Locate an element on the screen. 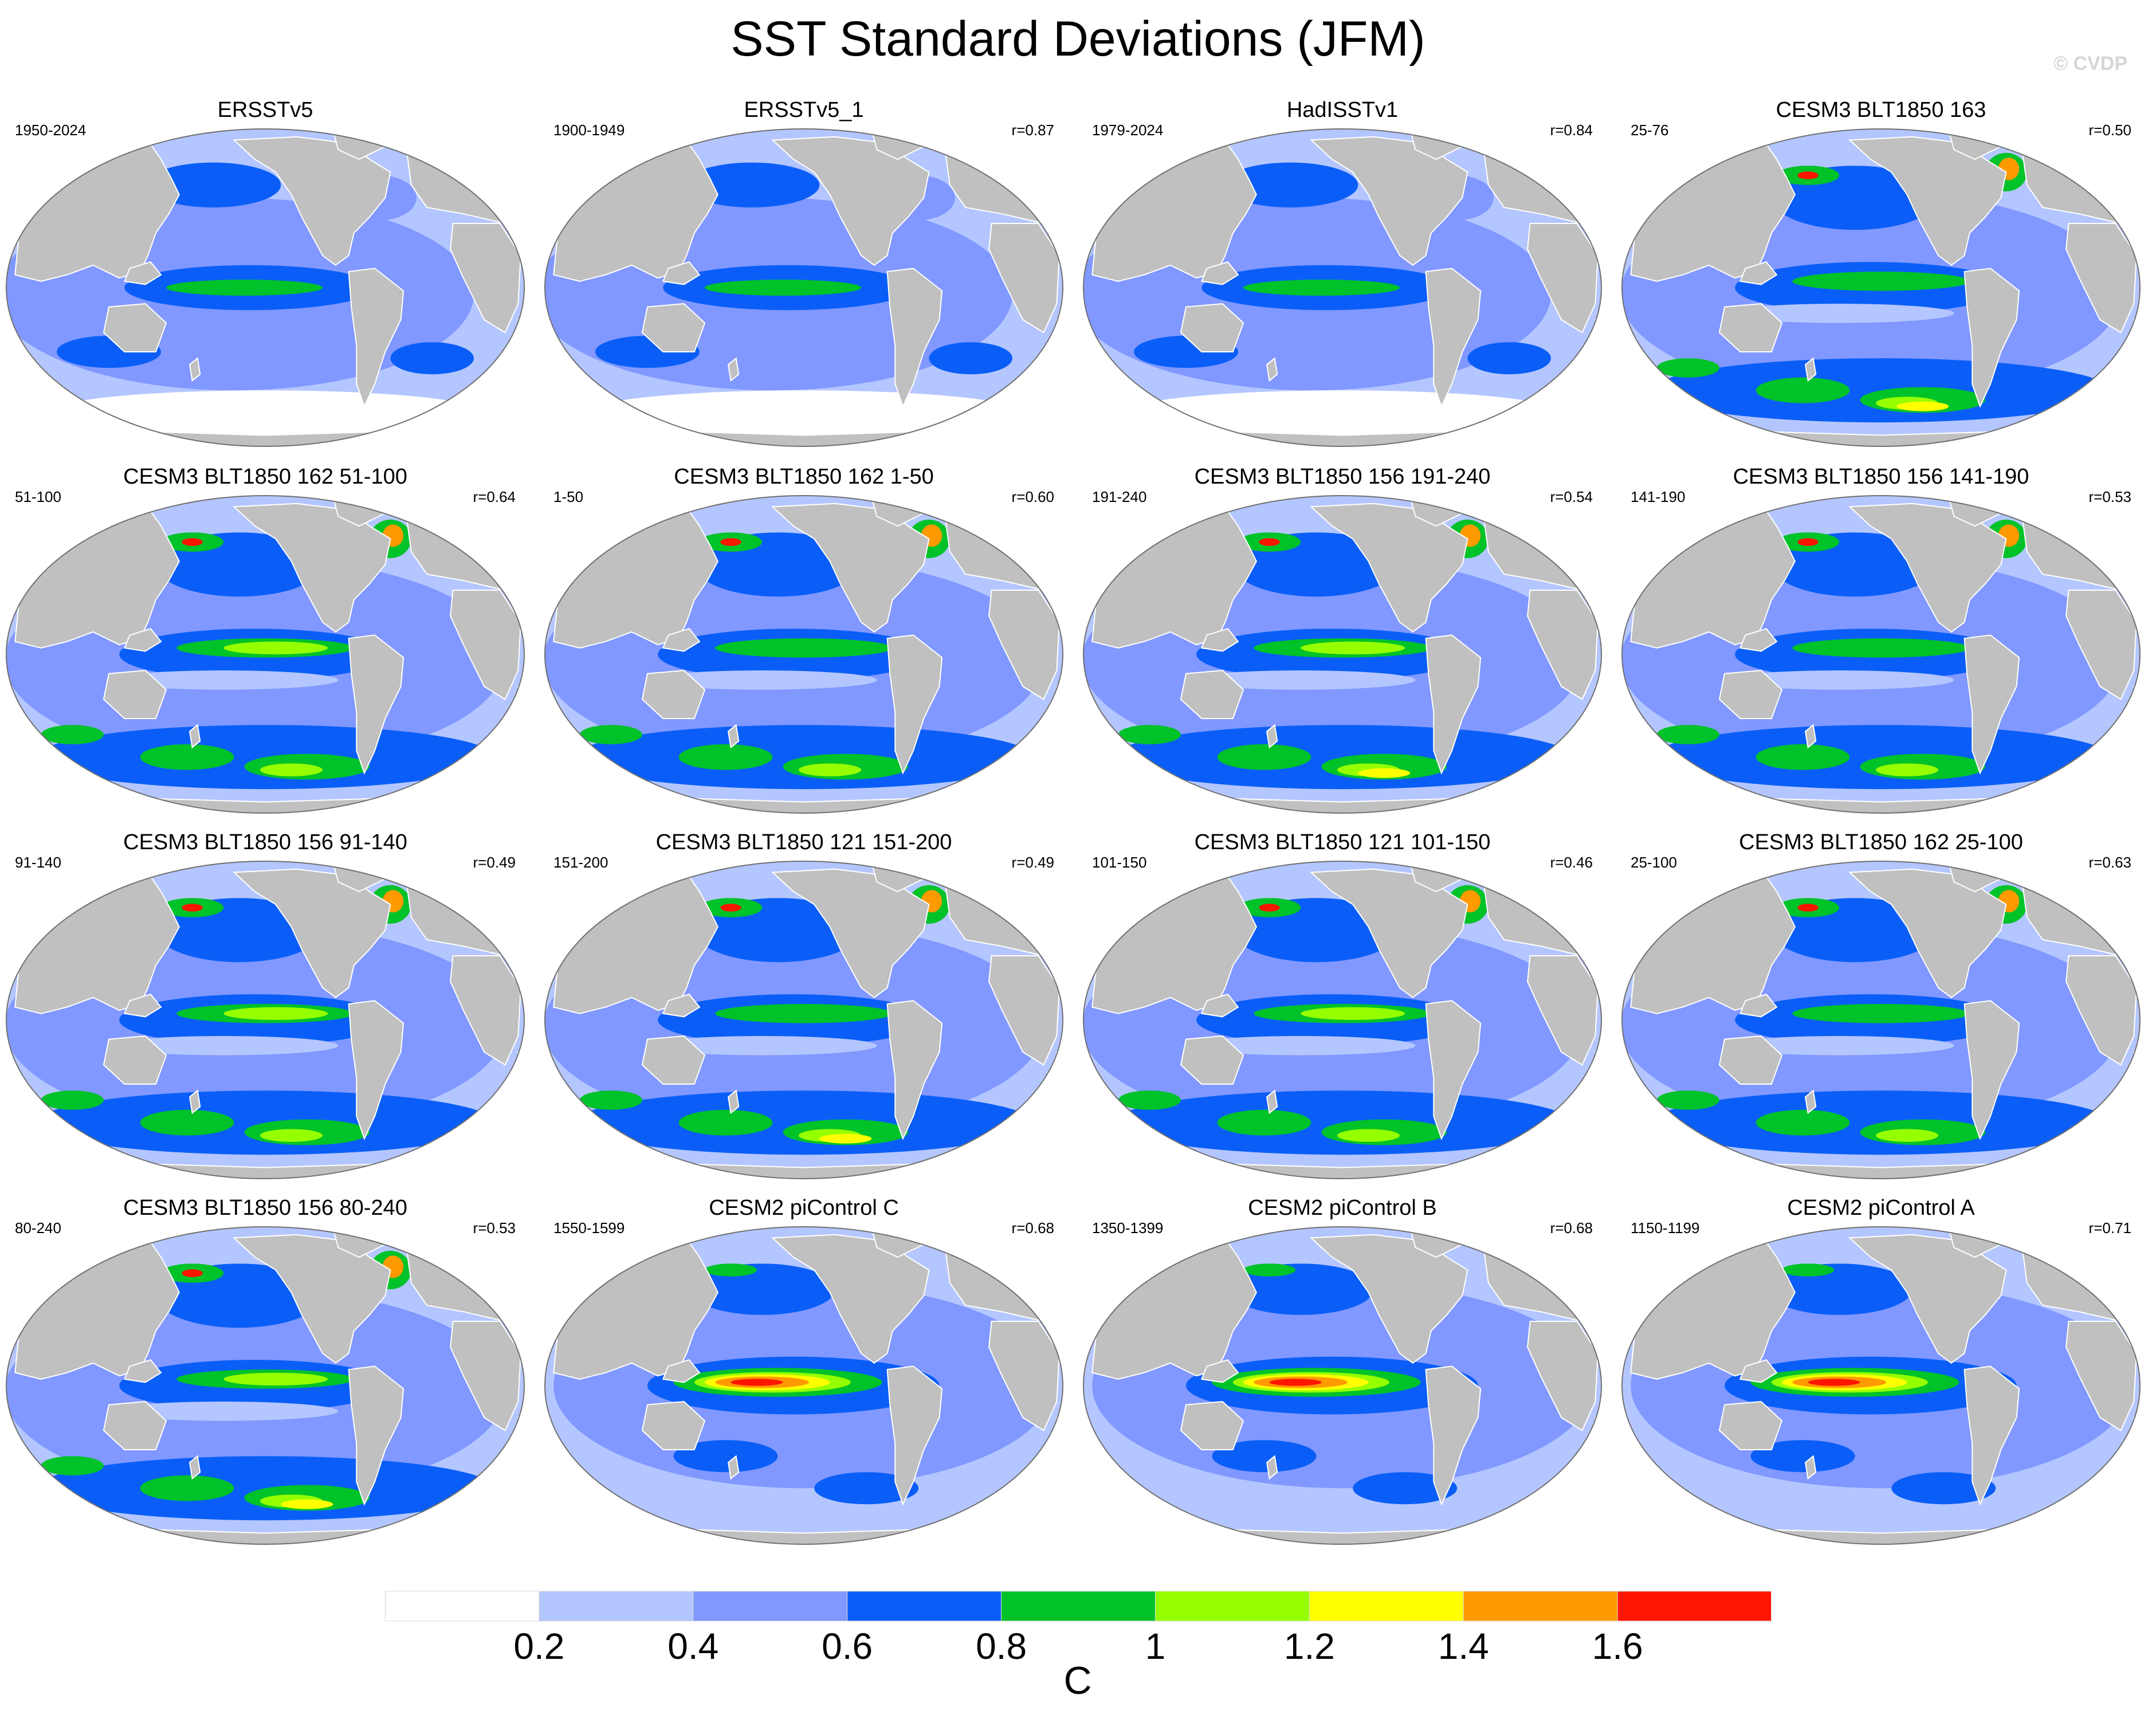  panel-pattern-correlation: r=0.87 is located at coordinates (1032, 130).